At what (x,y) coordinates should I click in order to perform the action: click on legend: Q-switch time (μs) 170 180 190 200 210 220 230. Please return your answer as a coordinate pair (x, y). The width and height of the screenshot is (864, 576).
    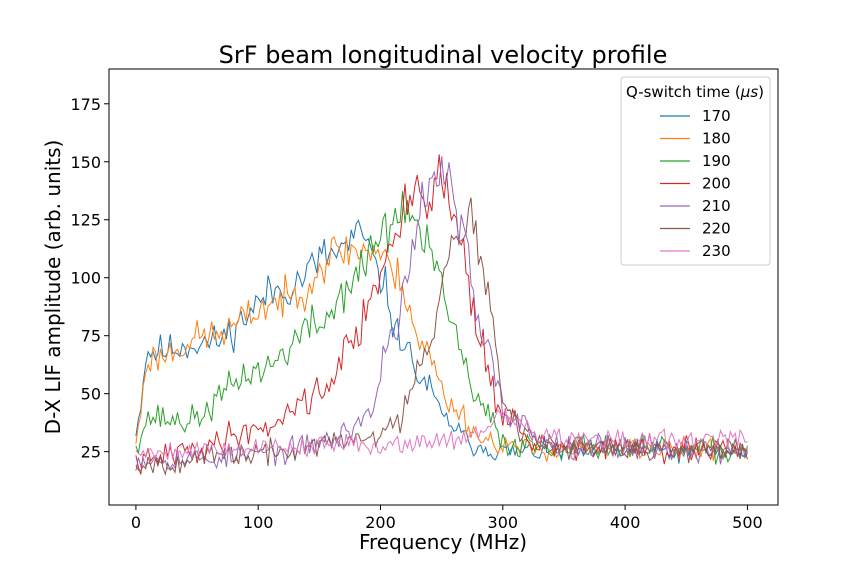
    Looking at the image, I should click on (695, 171).